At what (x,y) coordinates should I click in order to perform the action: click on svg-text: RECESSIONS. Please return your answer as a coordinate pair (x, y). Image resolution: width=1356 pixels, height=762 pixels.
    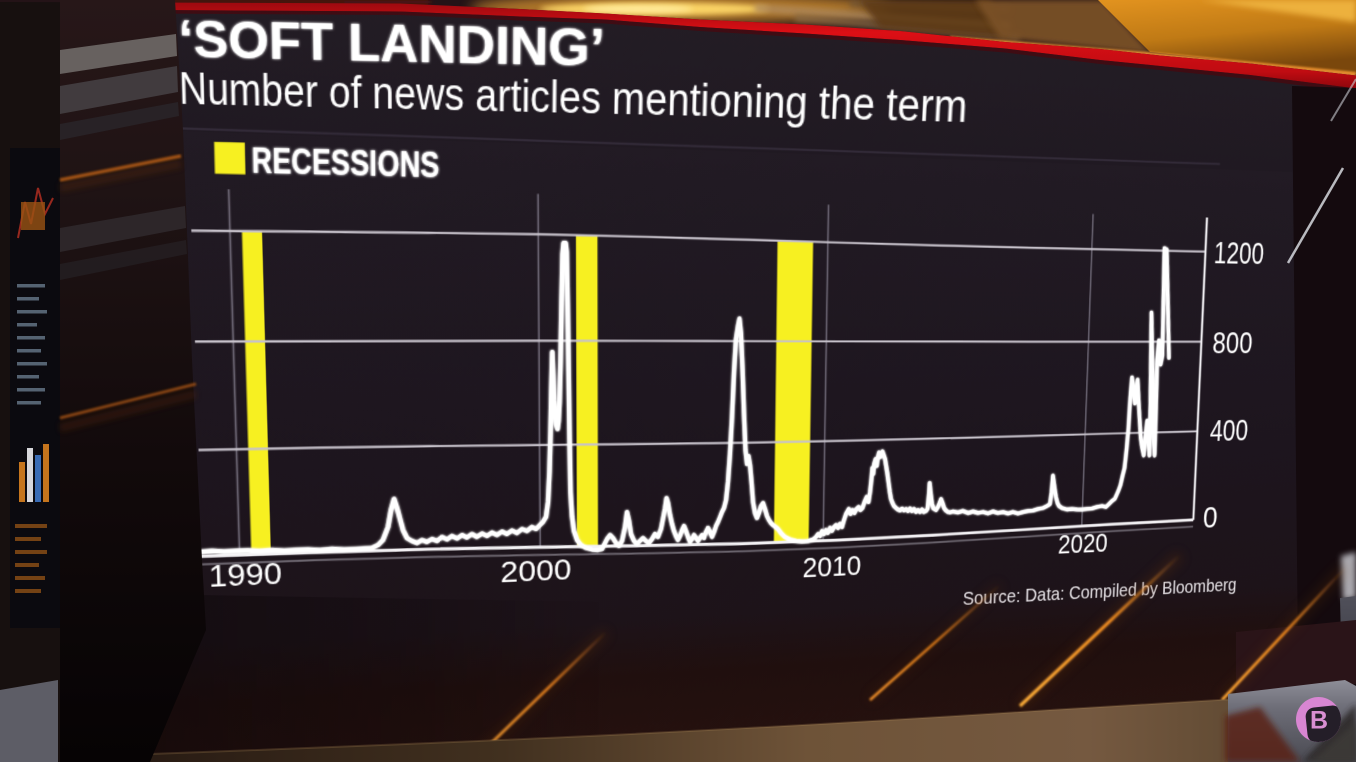
    Looking at the image, I should click on (345, 163).